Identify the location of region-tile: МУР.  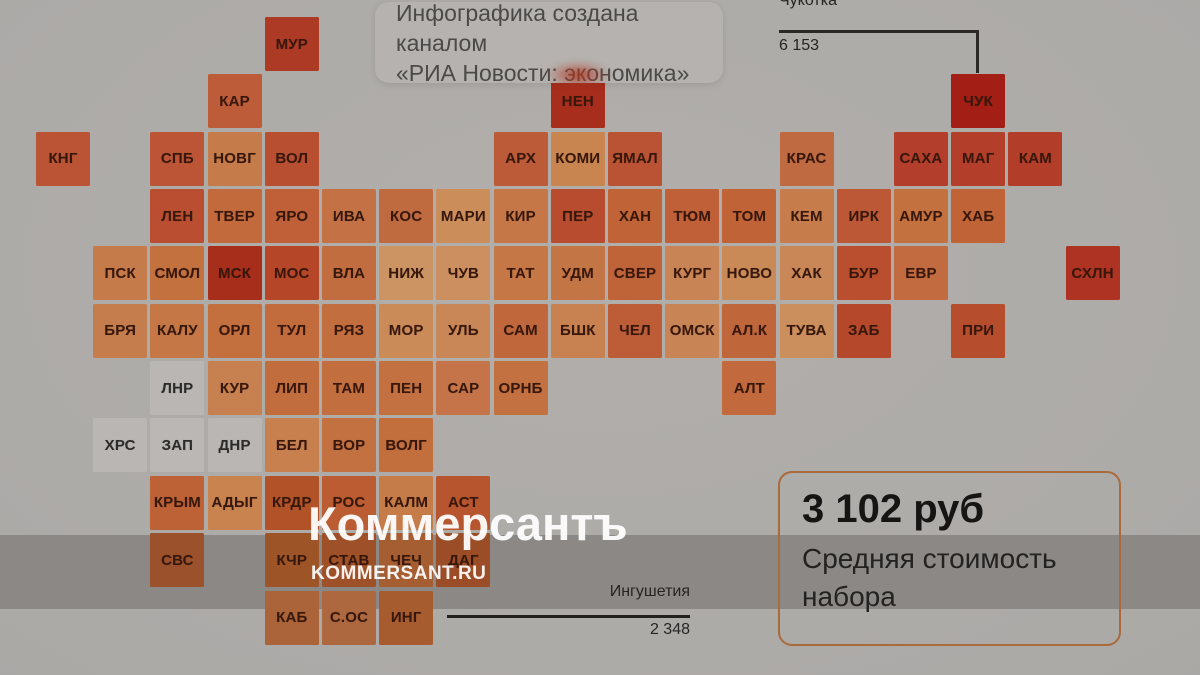
(291, 44).